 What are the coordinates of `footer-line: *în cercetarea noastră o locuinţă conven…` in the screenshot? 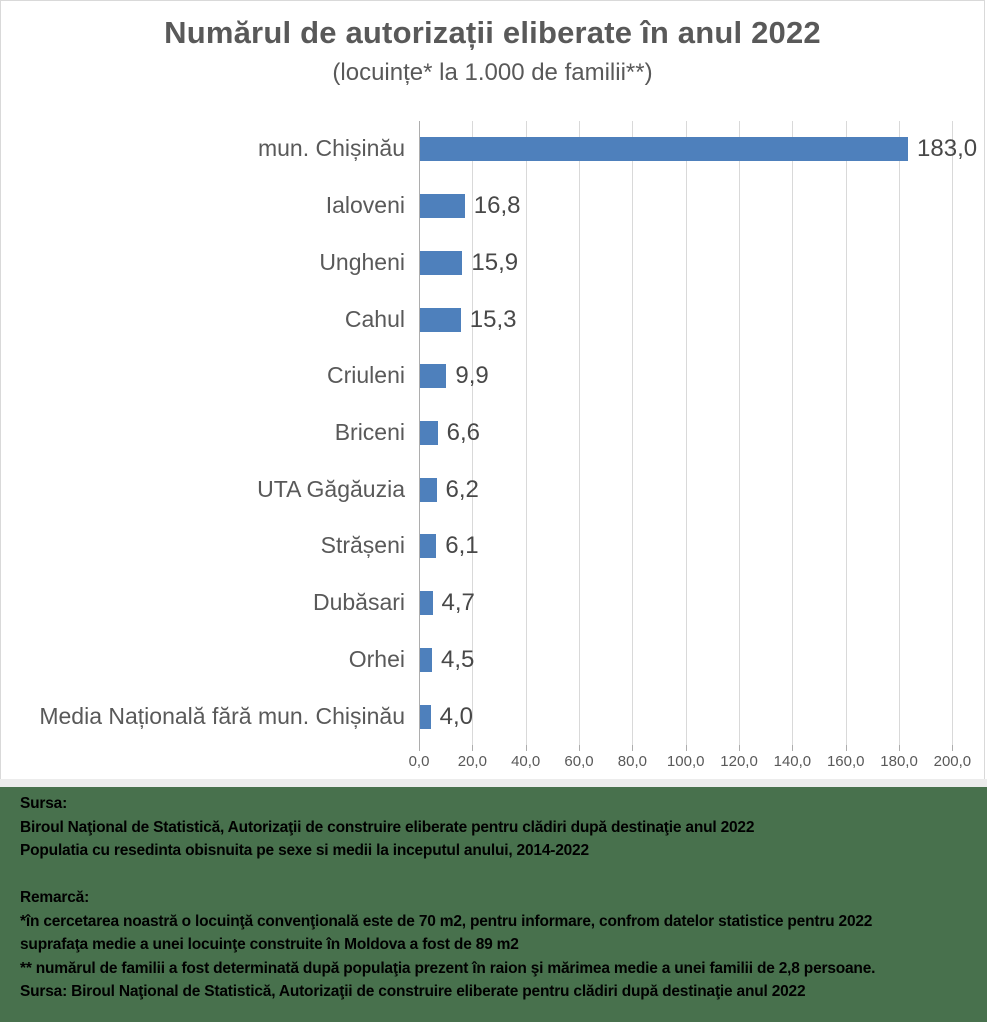 It's located at (446, 921).